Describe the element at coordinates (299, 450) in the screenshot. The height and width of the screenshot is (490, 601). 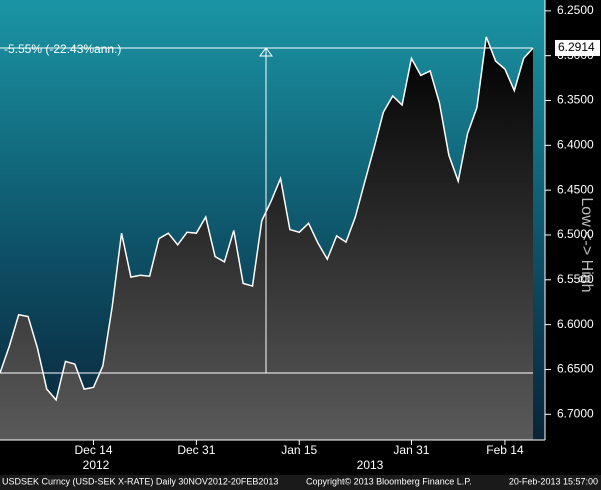
I see `x-tick-label: Jan 15` at that location.